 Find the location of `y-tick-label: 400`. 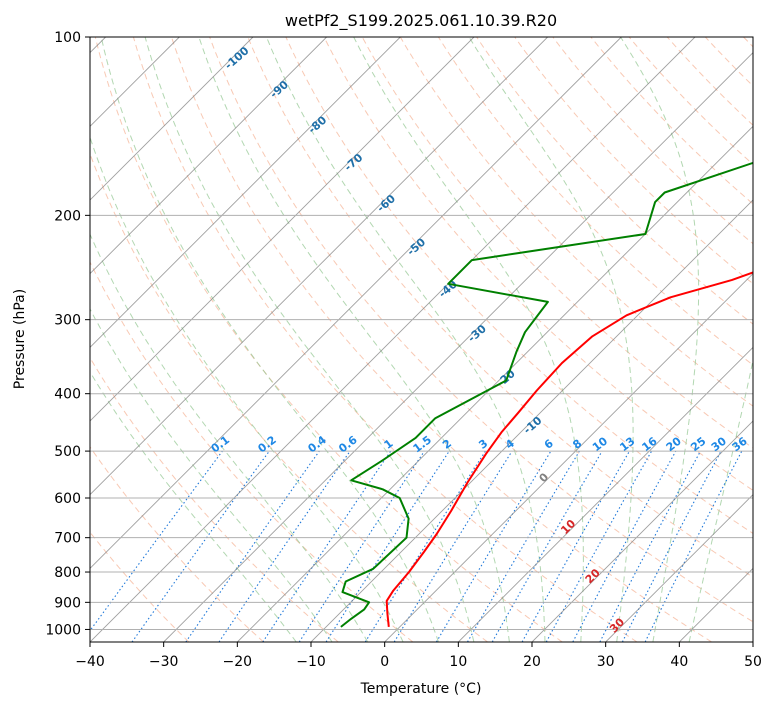

y-tick-label: 400 is located at coordinates (67, 395).